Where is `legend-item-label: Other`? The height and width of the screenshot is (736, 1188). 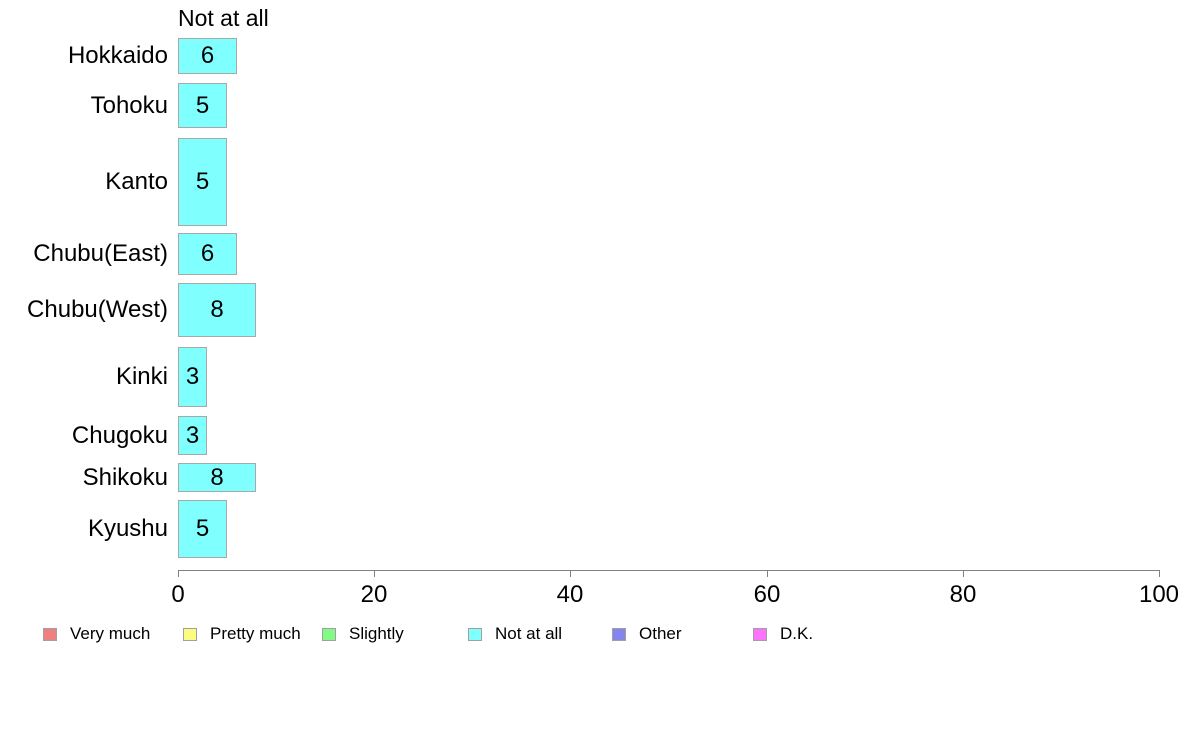
legend-item-label: Other is located at coordinates (660, 633).